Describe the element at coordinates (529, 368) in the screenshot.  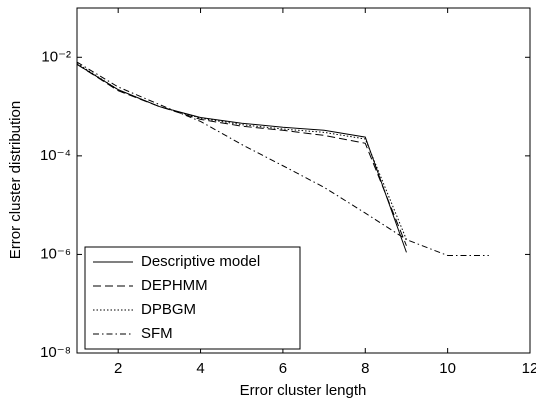
I see `x-tick-label: 12` at that location.